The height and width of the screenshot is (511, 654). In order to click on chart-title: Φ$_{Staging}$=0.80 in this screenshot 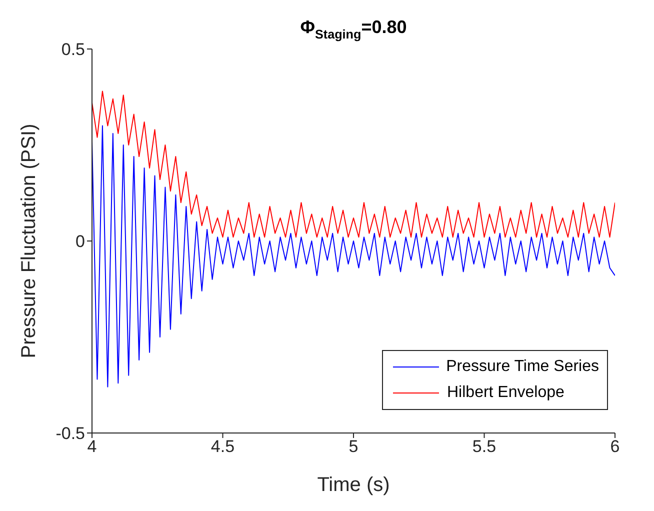, I will do `click(353, 29)`.